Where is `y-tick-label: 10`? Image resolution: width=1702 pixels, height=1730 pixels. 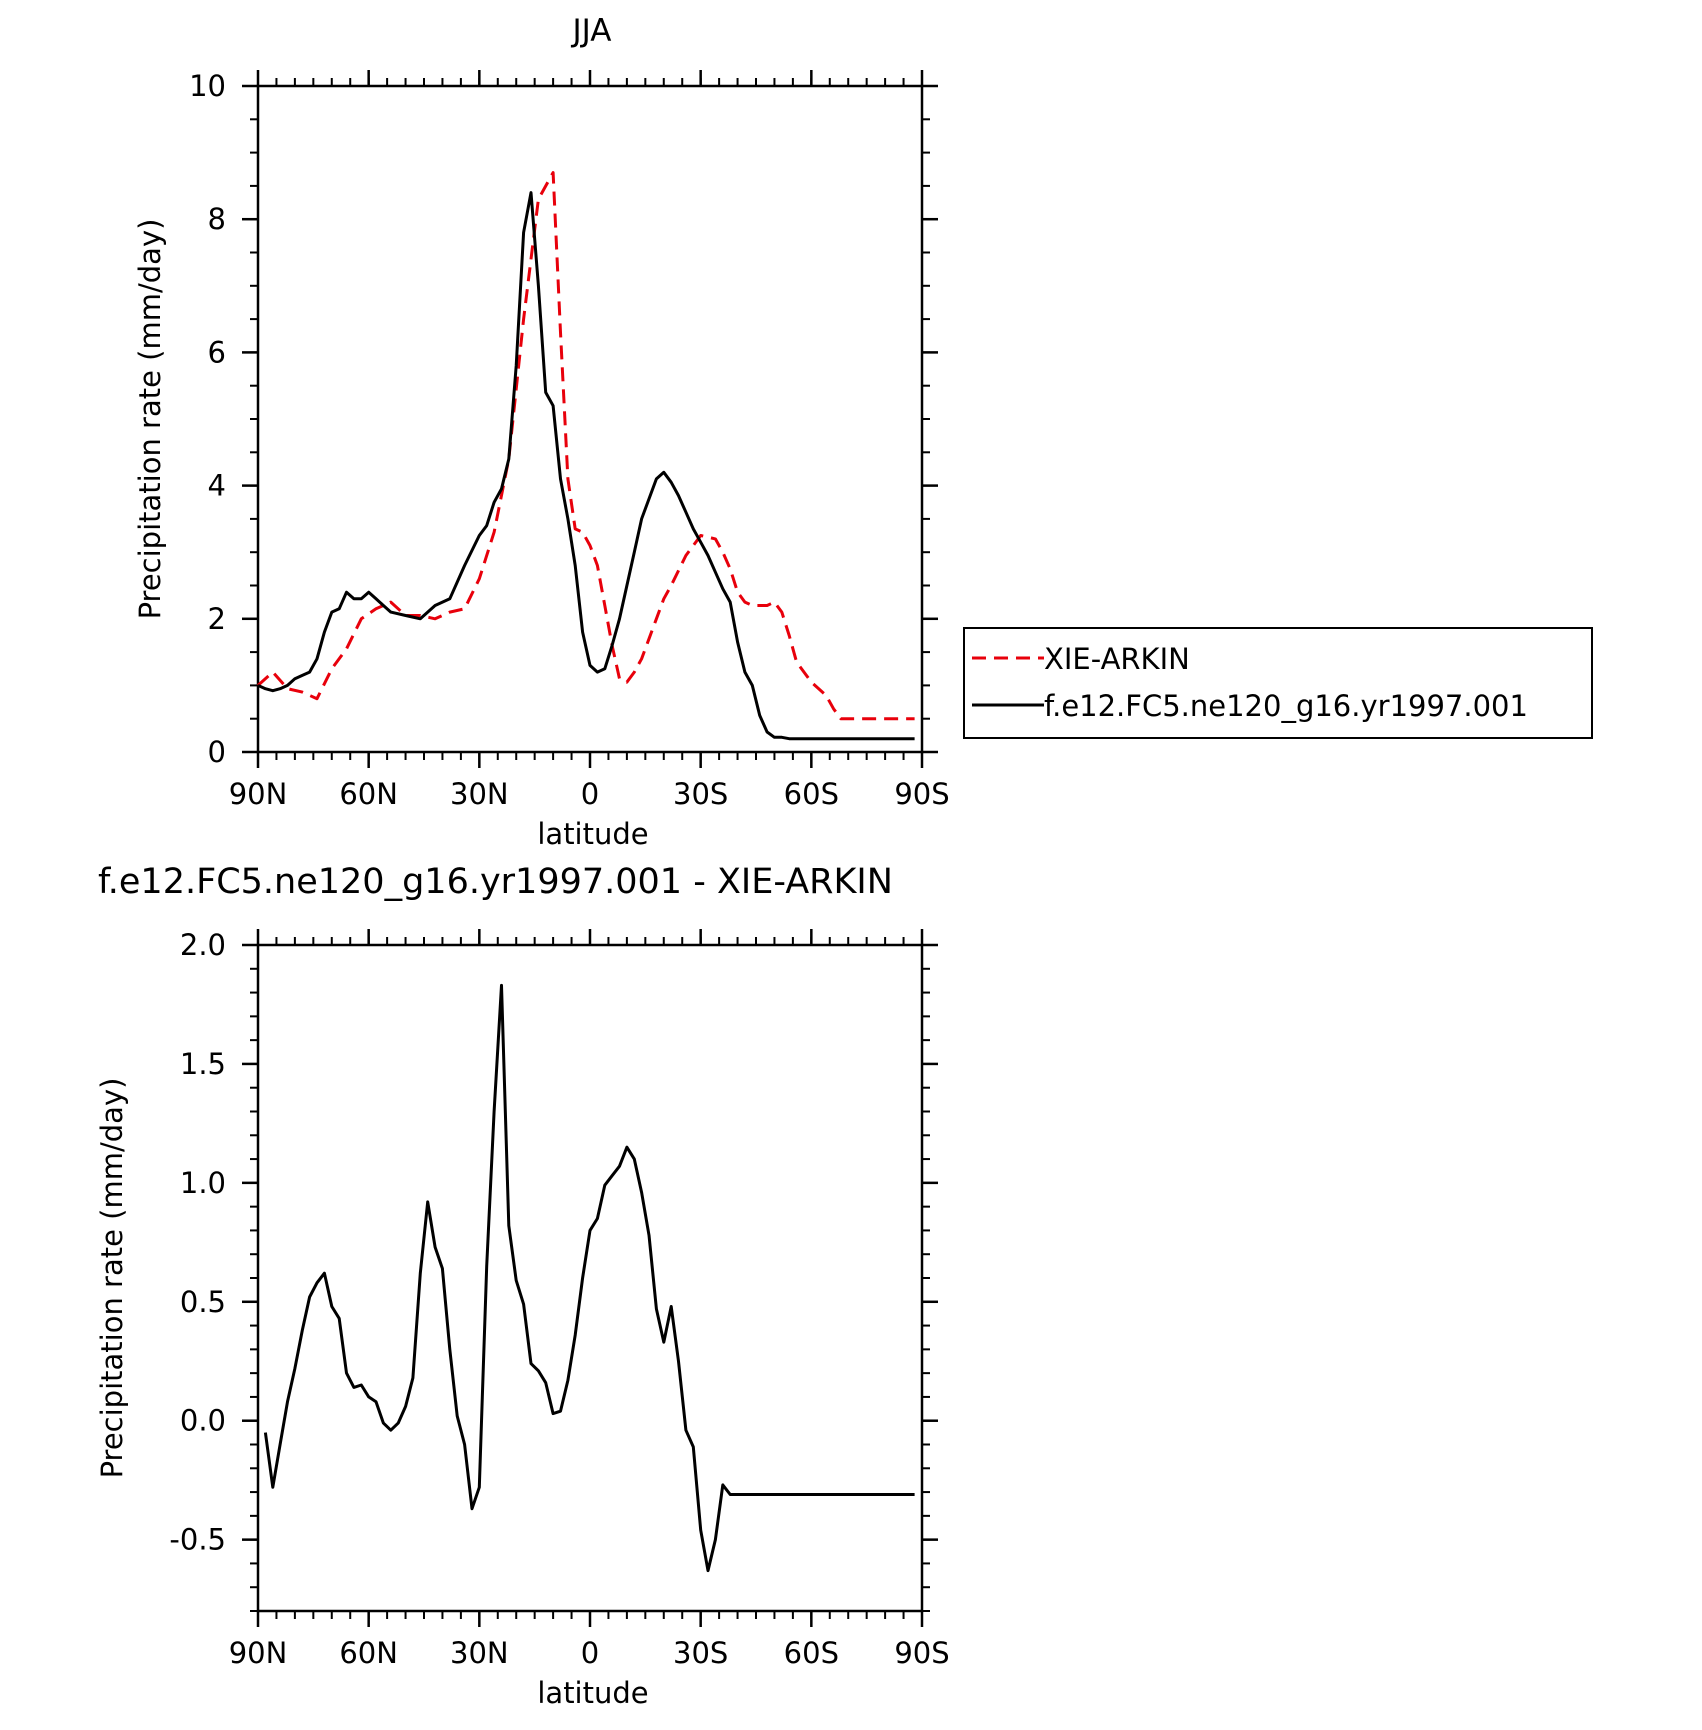
y-tick-label: 10 is located at coordinates (207, 86).